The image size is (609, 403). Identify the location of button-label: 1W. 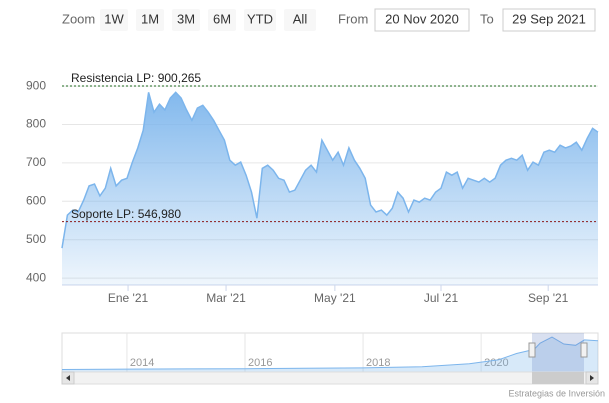
(114, 18).